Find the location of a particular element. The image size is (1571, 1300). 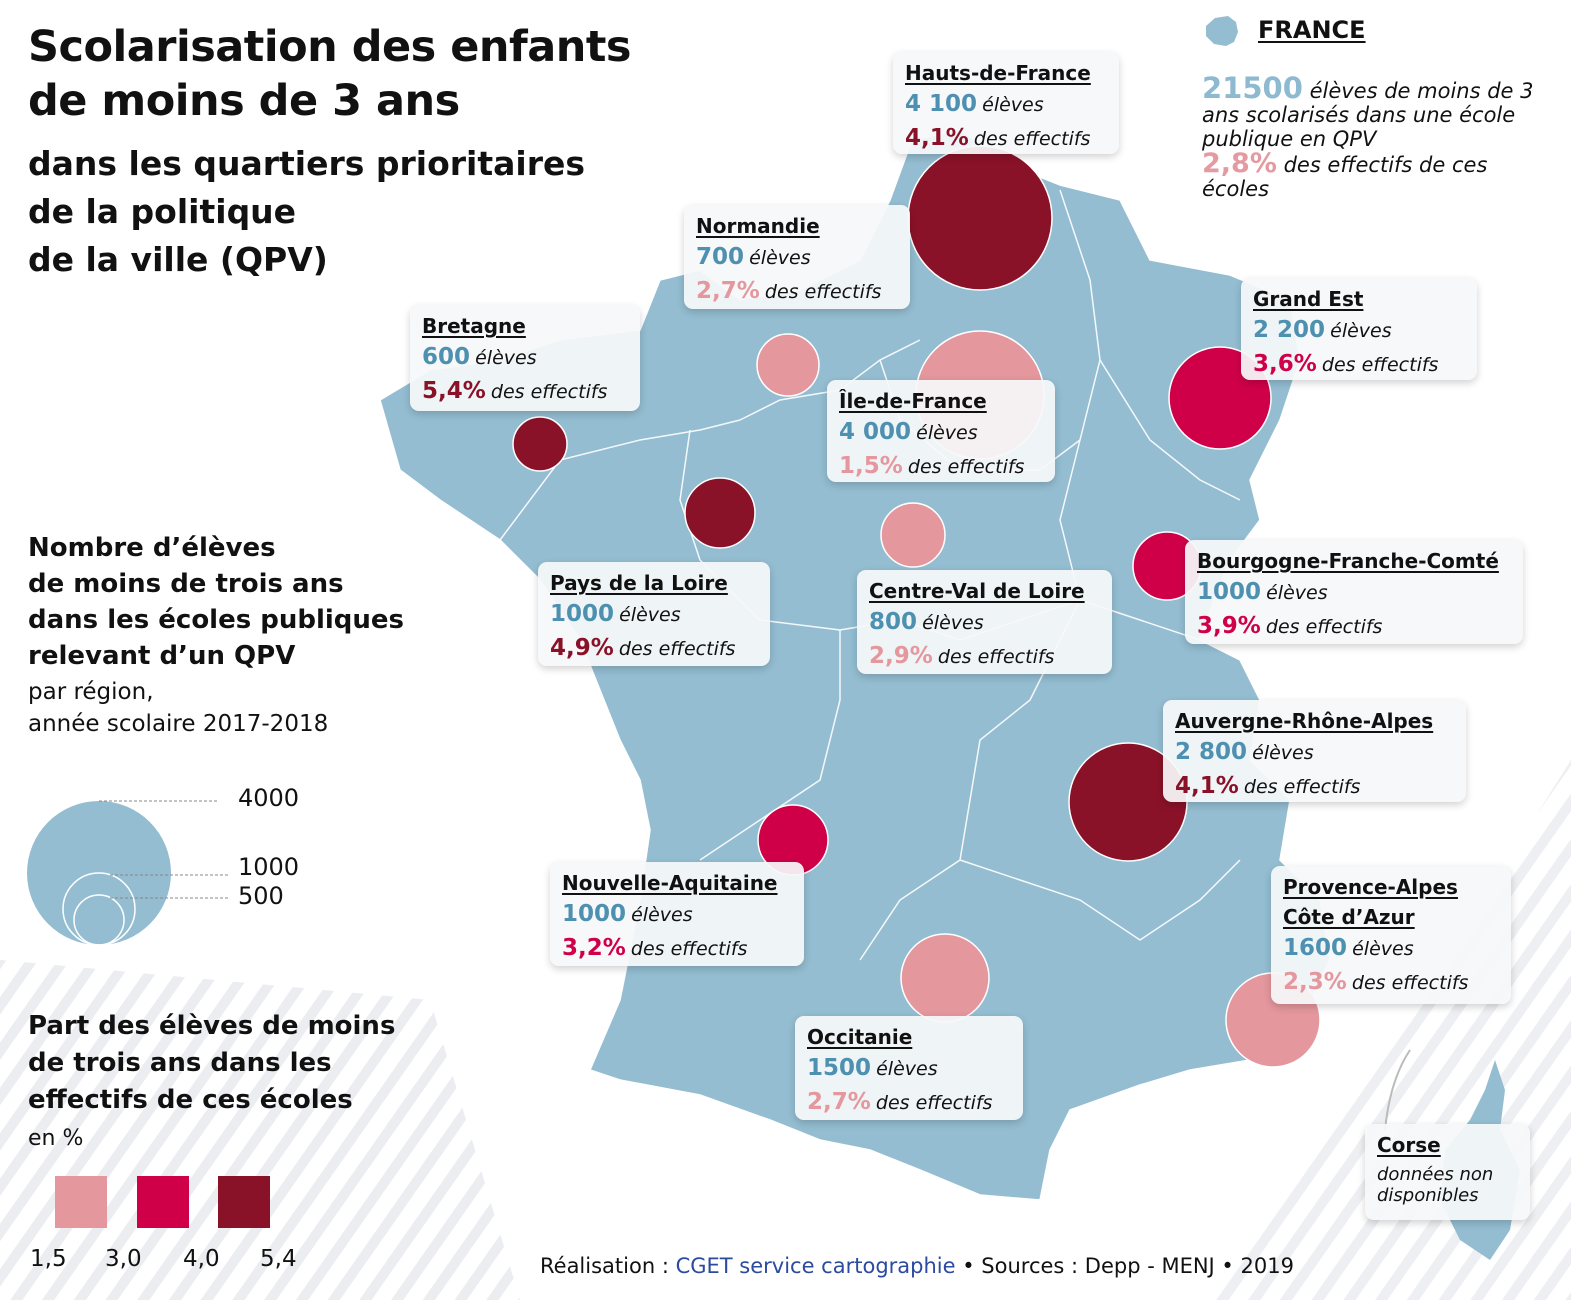

region-card: Grand Est 2 200 élèves 3,6% des effectifs is located at coordinates (1359, 329).